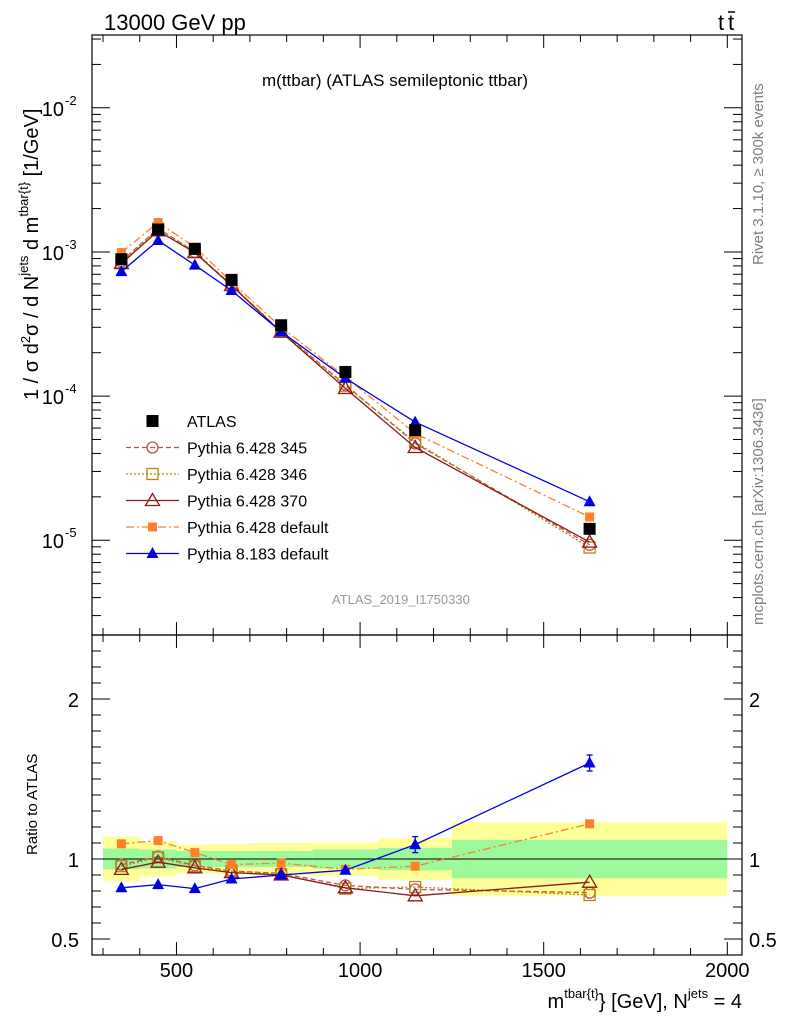 The height and width of the screenshot is (1029, 786). What do you see at coordinates (152, 447) in the screenshot?
I see `legend-marker-p345` at bounding box center [152, 447].